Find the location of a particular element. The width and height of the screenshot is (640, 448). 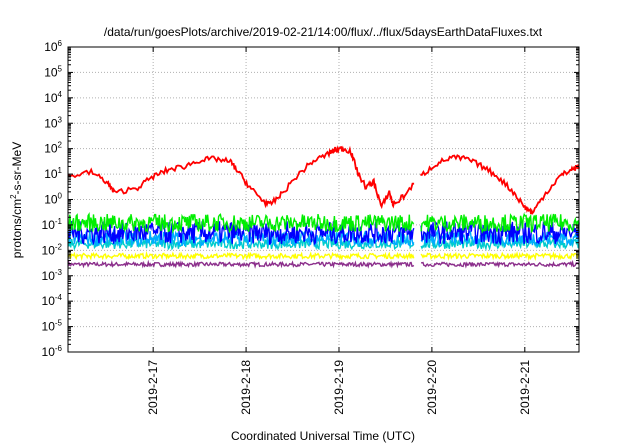

y-tick-label: 10⁵ is located at coordinates (53, 71).